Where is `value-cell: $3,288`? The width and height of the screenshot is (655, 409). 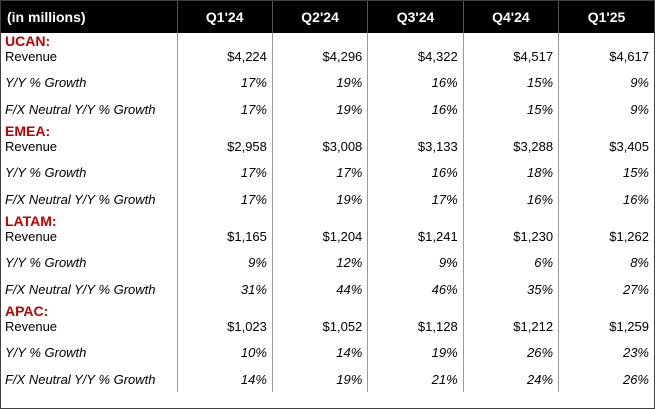 value-cell: $3,288 is located at coordinates (510, 149).